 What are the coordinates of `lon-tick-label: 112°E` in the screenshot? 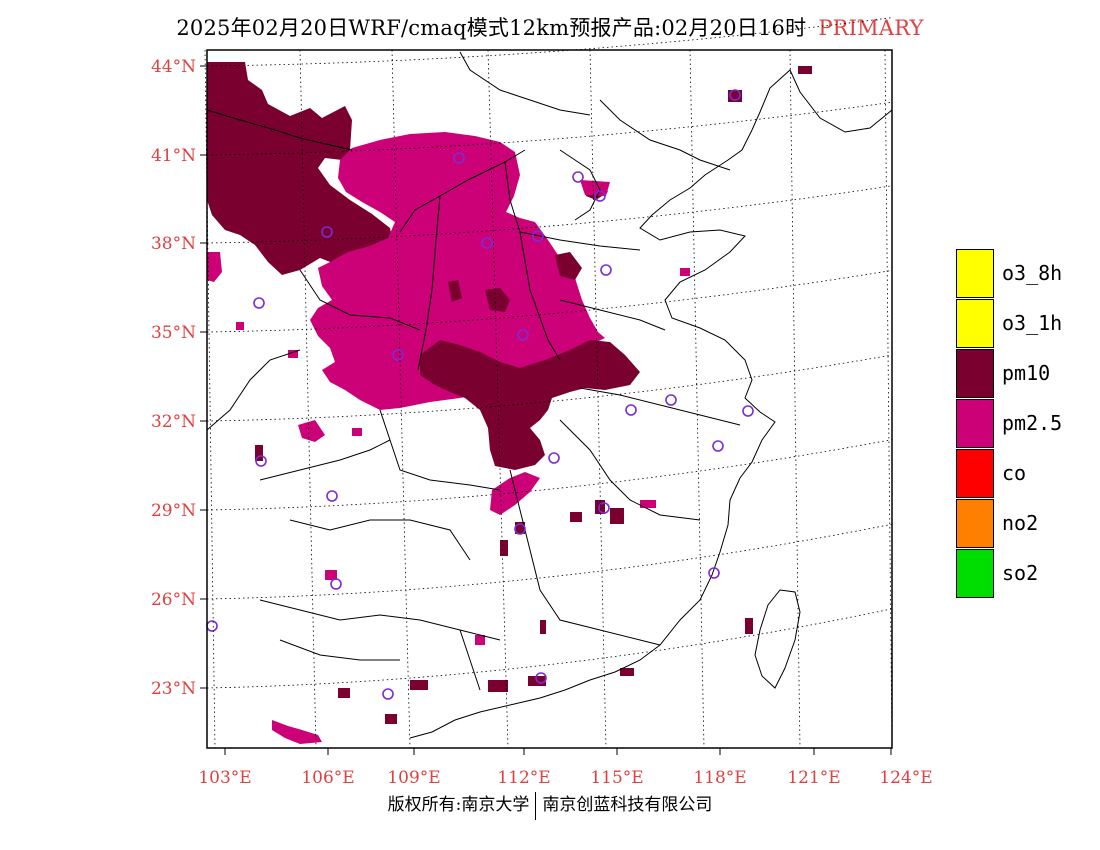 It's located at (523, 778).